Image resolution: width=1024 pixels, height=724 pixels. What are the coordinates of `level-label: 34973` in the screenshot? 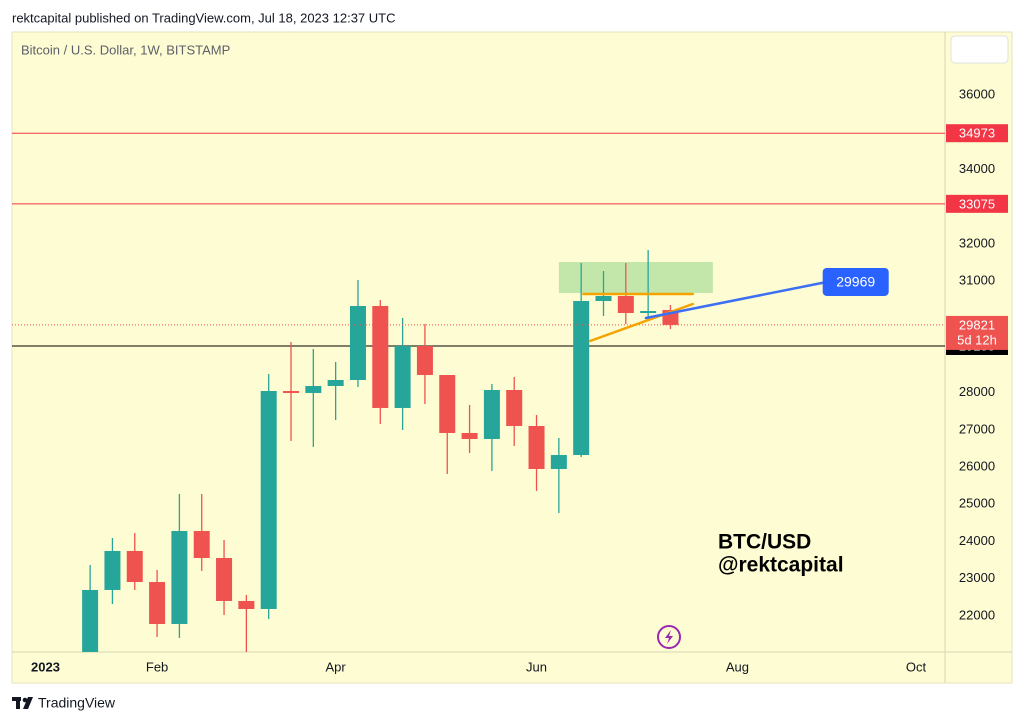 It's located at (977, 133).